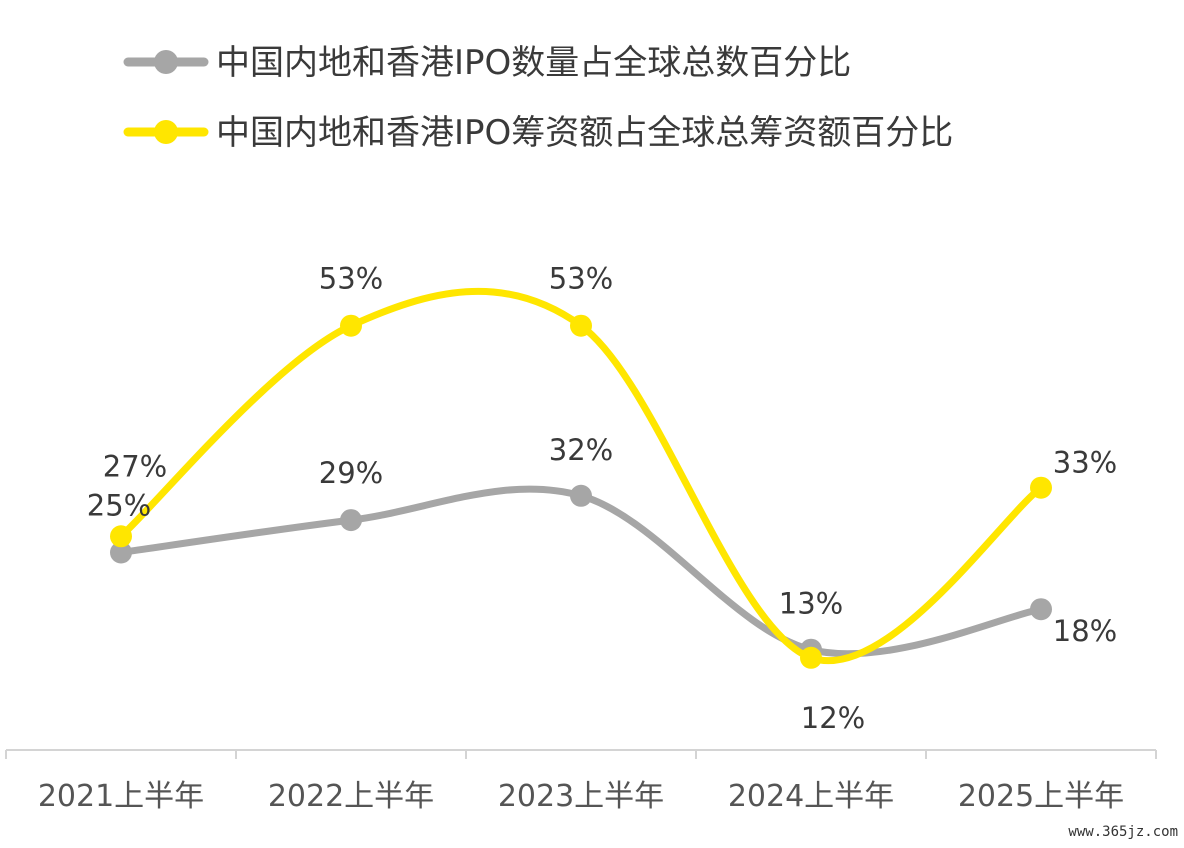 Image resolution: width=1184 pixels, height=848 pixels. I want to click on data-label: 33%, so click(1085, 463).